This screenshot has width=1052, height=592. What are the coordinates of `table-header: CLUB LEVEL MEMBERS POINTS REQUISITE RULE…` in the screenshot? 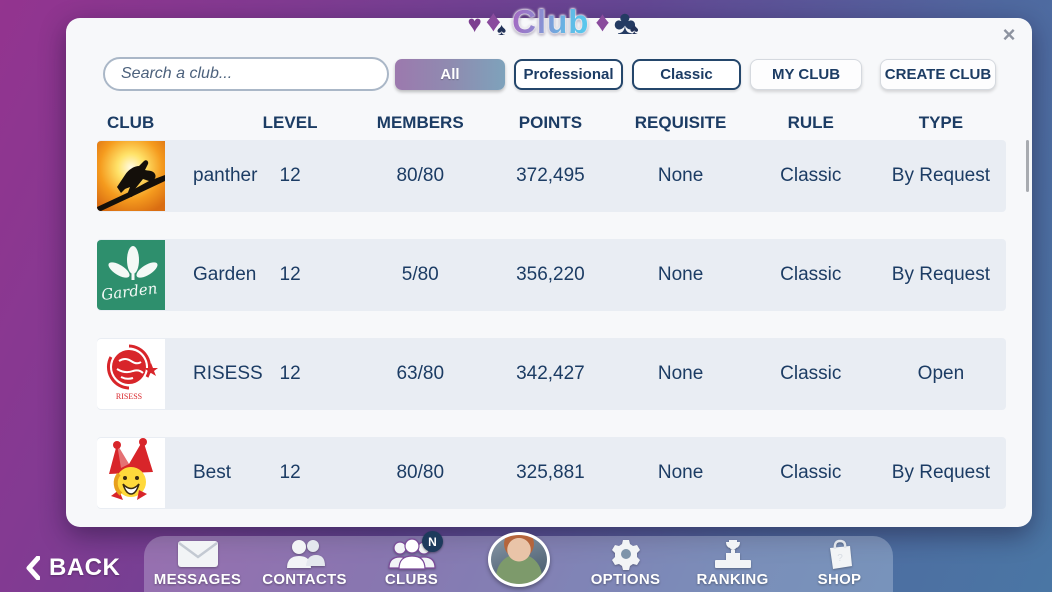 It's located at (551, 123).